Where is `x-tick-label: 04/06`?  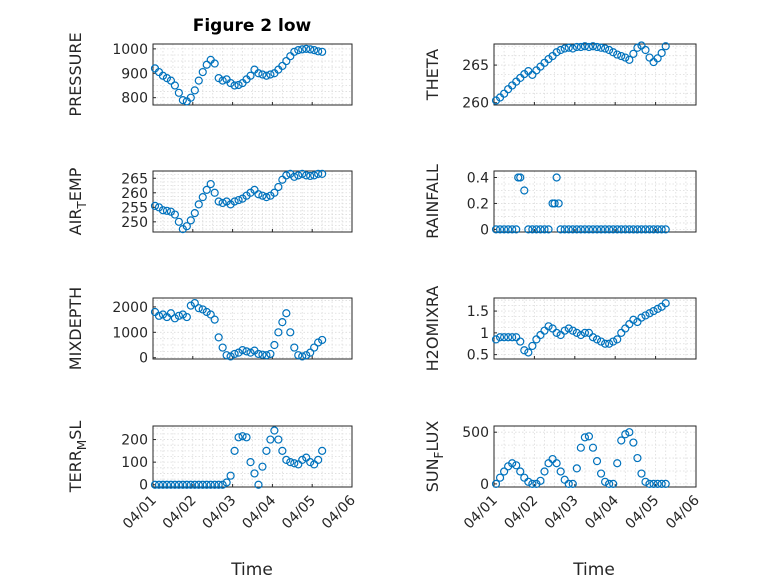
x-tick-label: 04/06 is located at coordinates (339, 512).